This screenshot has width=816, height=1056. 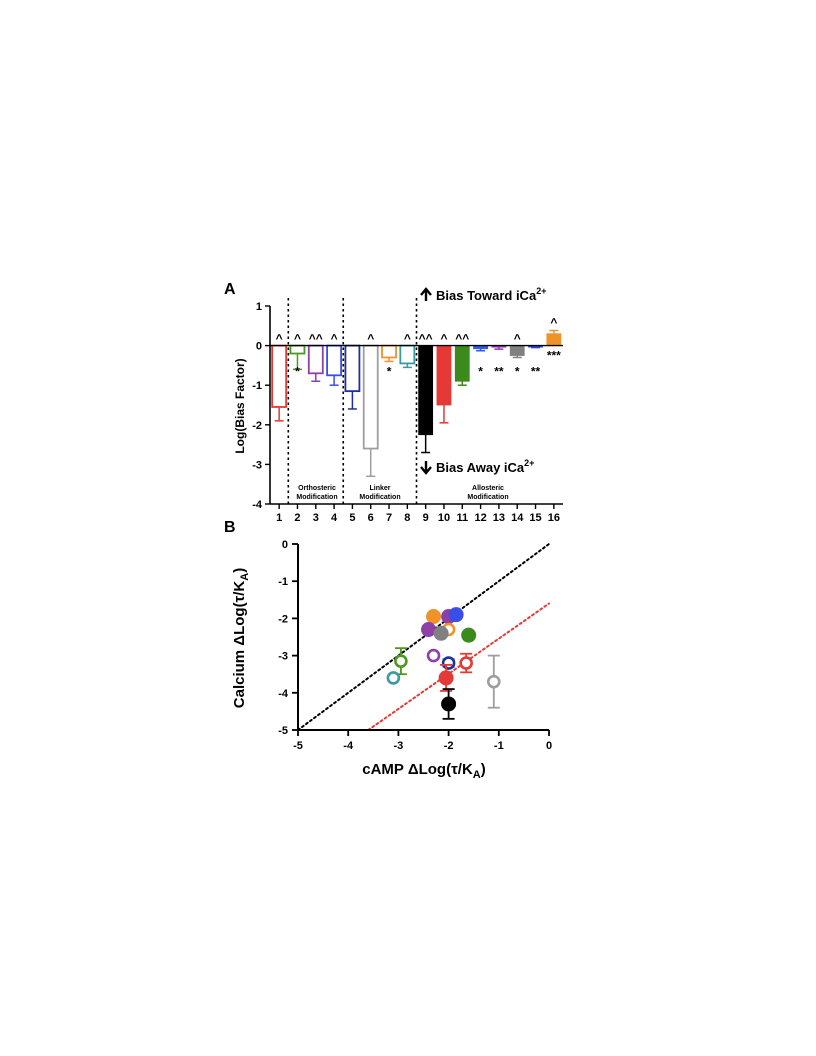 What do you see at coordinates (283, 619) in the screenshot?
I see `panel-b-y-tick-label: -2` at bounding box center [283, 619].